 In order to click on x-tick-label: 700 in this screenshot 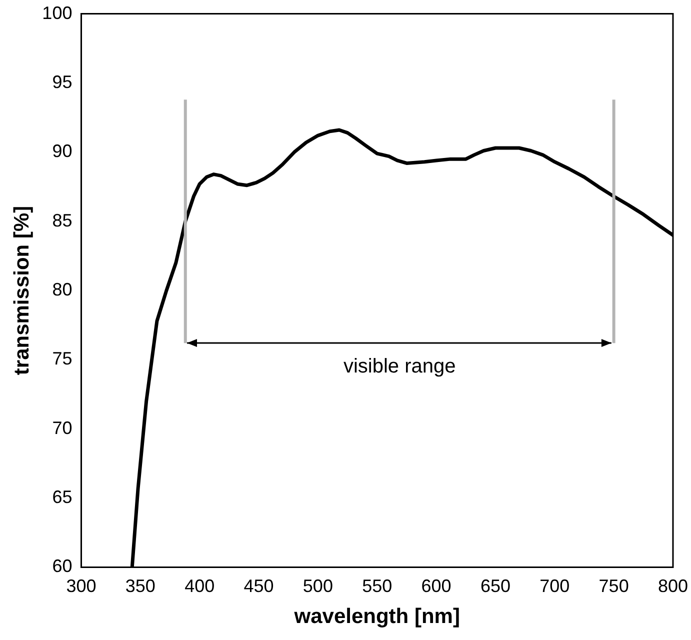, I will do `click(555, 586)`.